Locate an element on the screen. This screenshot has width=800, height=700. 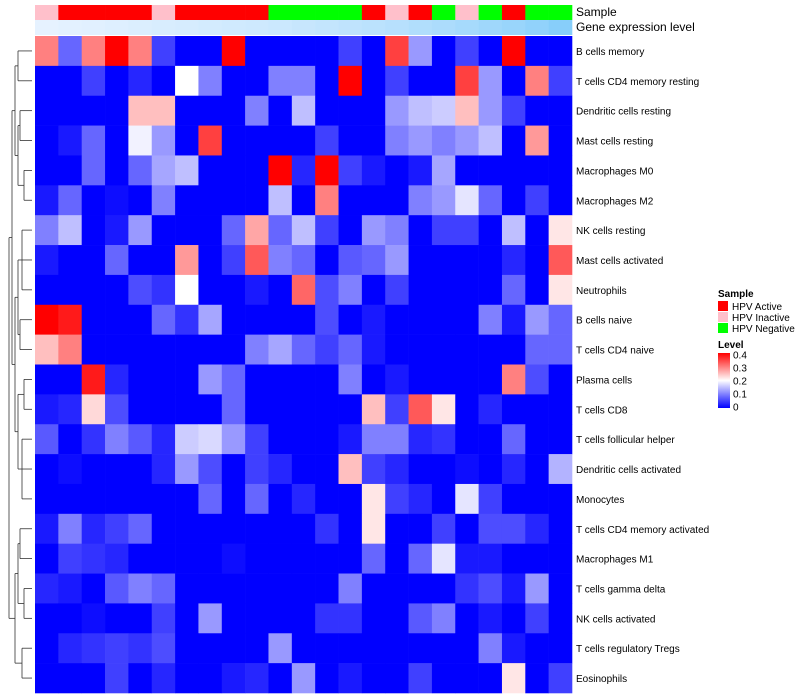
row-label: Macrophages M0 is located at coordinates (615, 171).